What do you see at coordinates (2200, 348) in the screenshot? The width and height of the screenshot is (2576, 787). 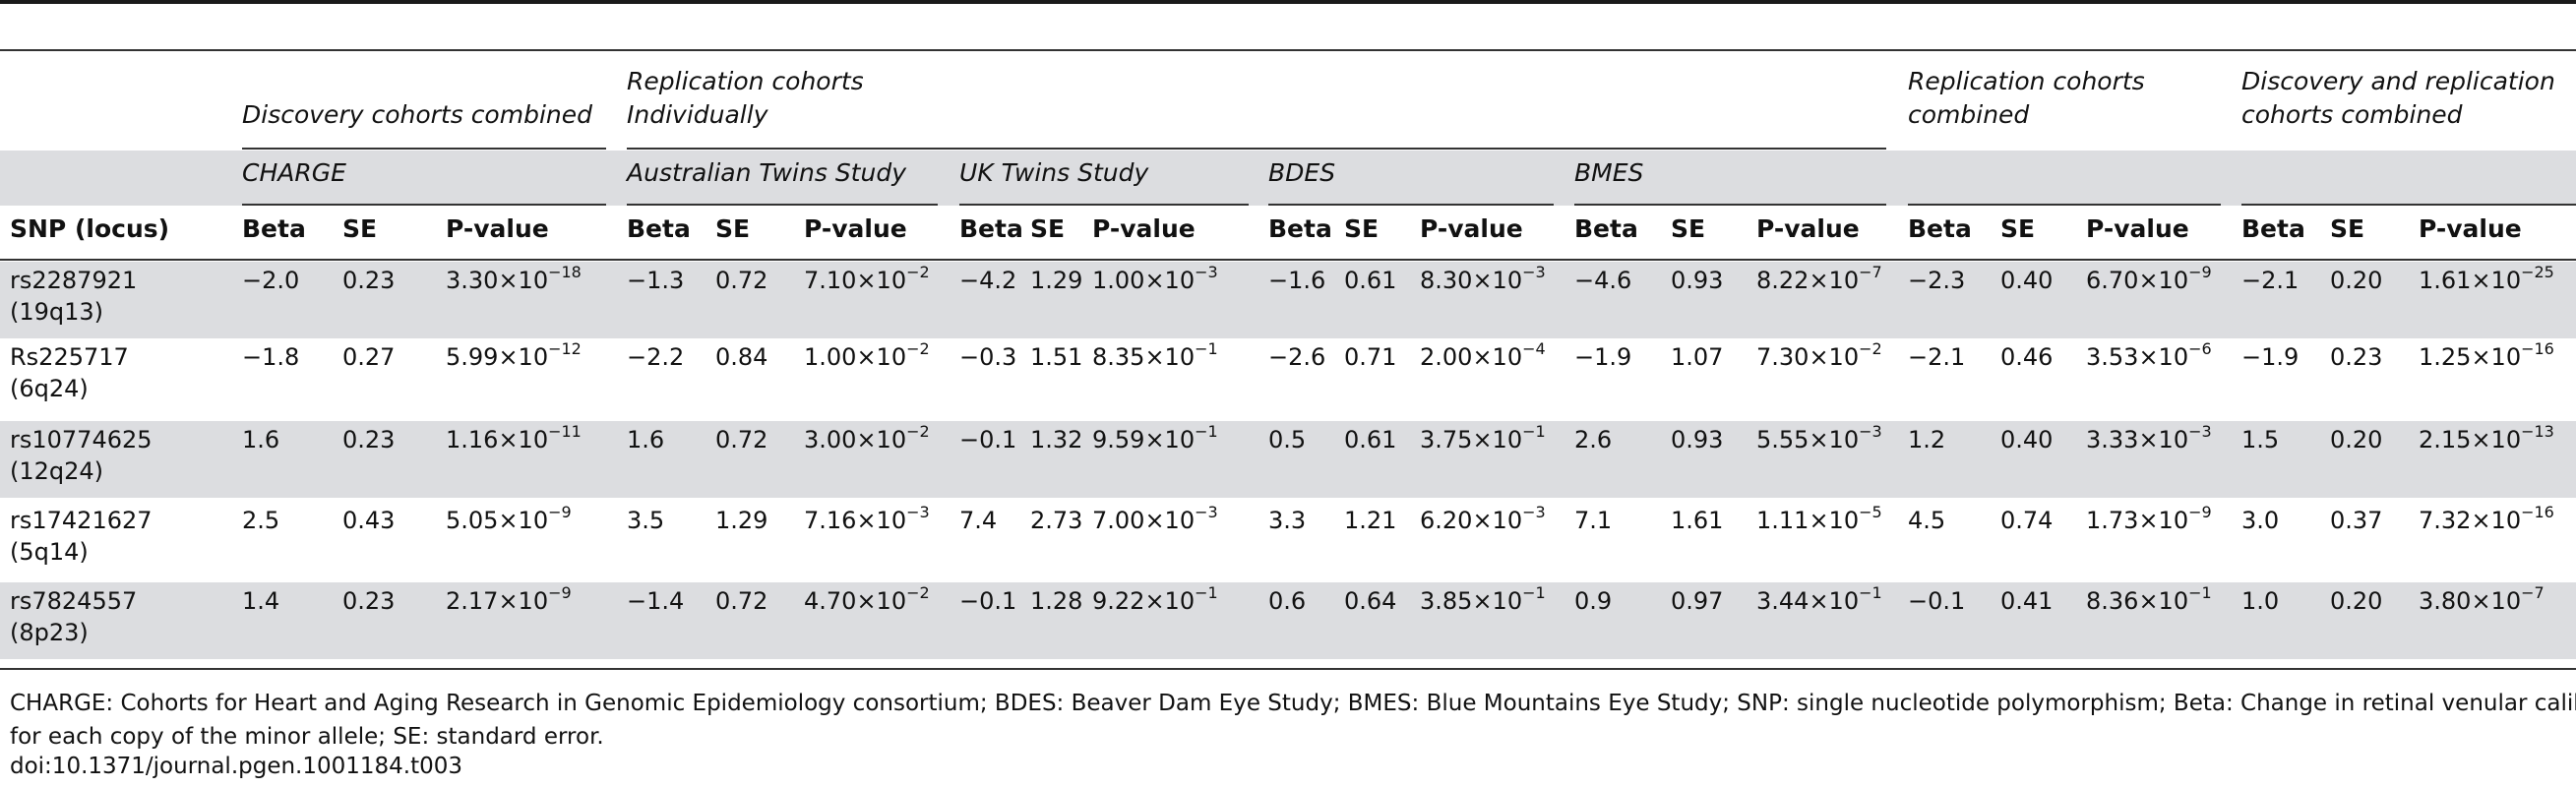 I see `p-value-exponent: −6` at bounding box center [2200, 348].